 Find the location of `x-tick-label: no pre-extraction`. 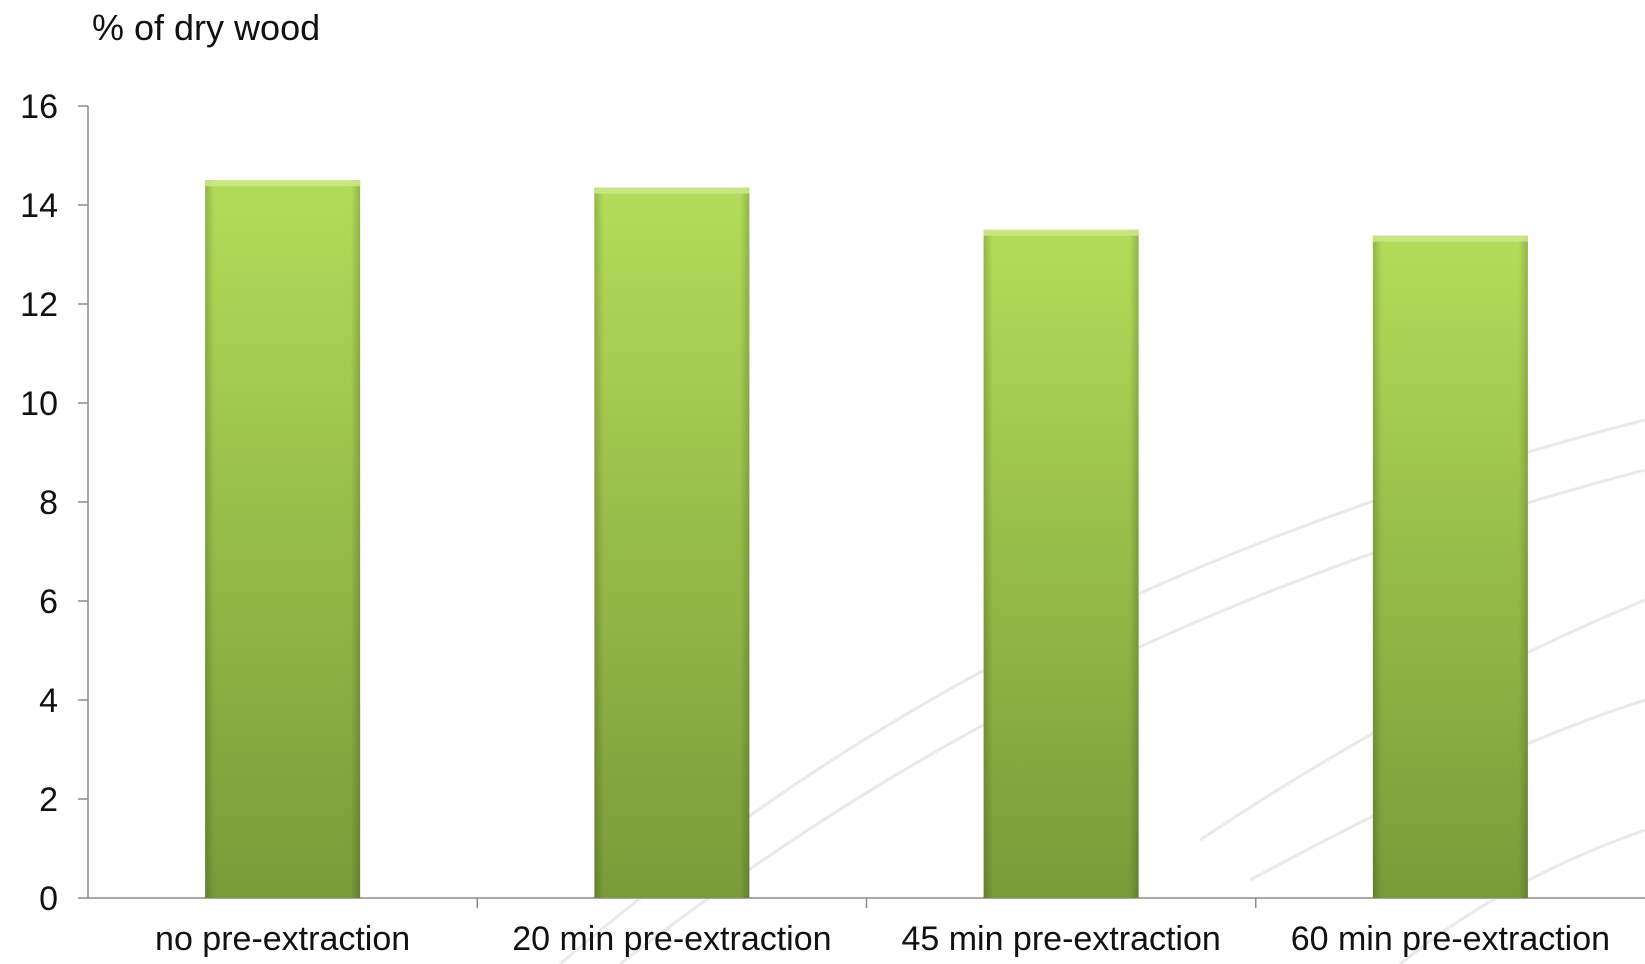

x-tick-label: no pre-extraction is located at coordinates (282, 939).